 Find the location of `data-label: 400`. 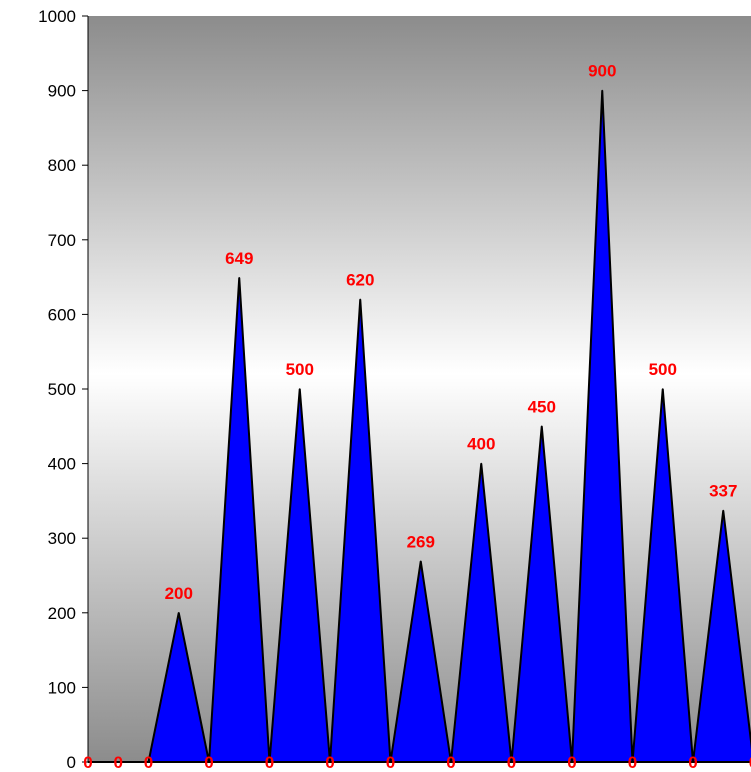

data-label: 400 is located at coordinates (481, 444).